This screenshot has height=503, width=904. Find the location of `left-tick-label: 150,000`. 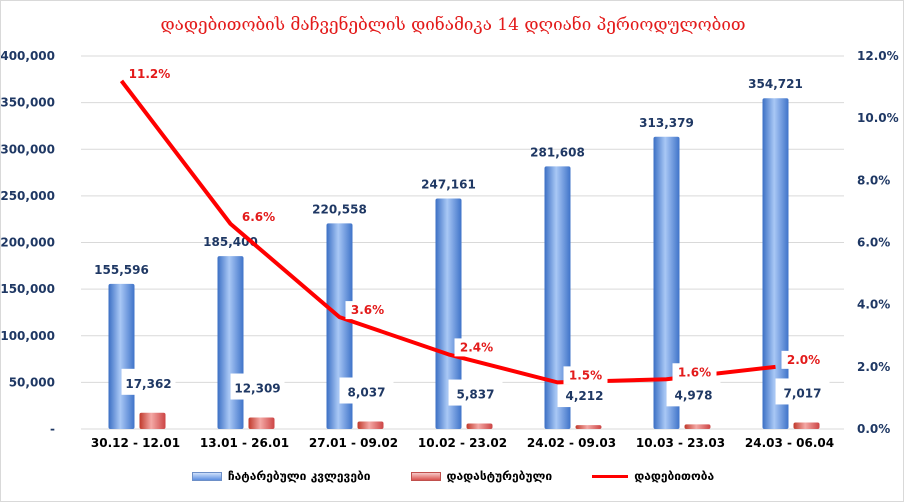

left-tick-label: 150,000 is located at coordinates (28, 289).